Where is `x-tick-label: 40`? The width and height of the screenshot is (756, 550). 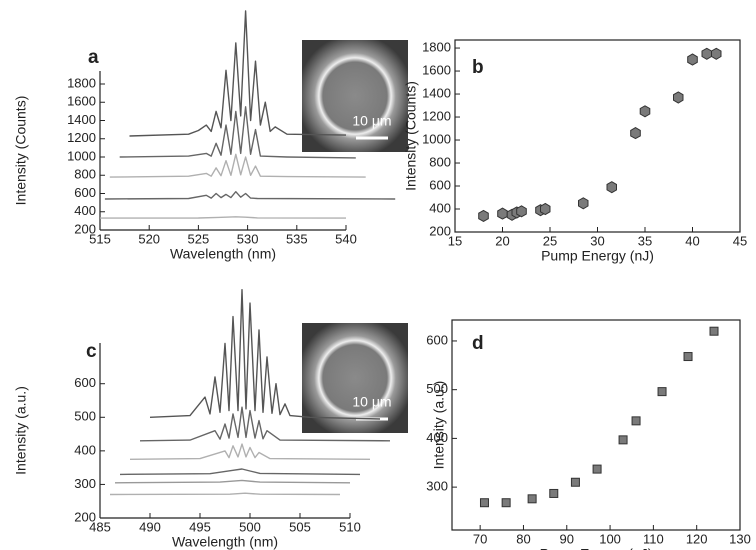 x-tick-label: 40 is located at coordinates (692, 240).